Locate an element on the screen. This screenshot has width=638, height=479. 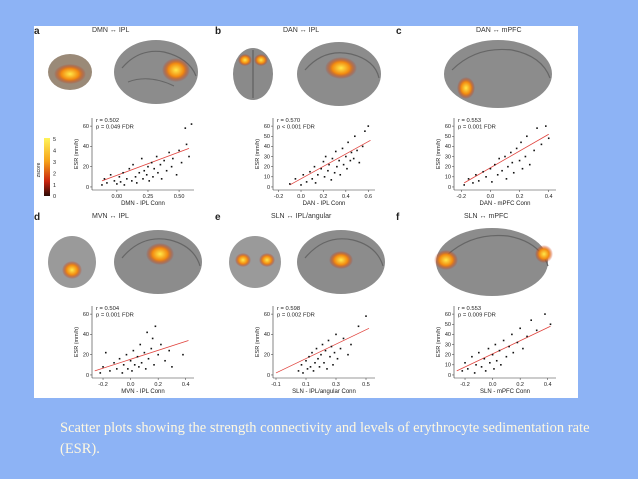
y-axis-label: ESR (mm/h) is located at coordinates (77, 342).